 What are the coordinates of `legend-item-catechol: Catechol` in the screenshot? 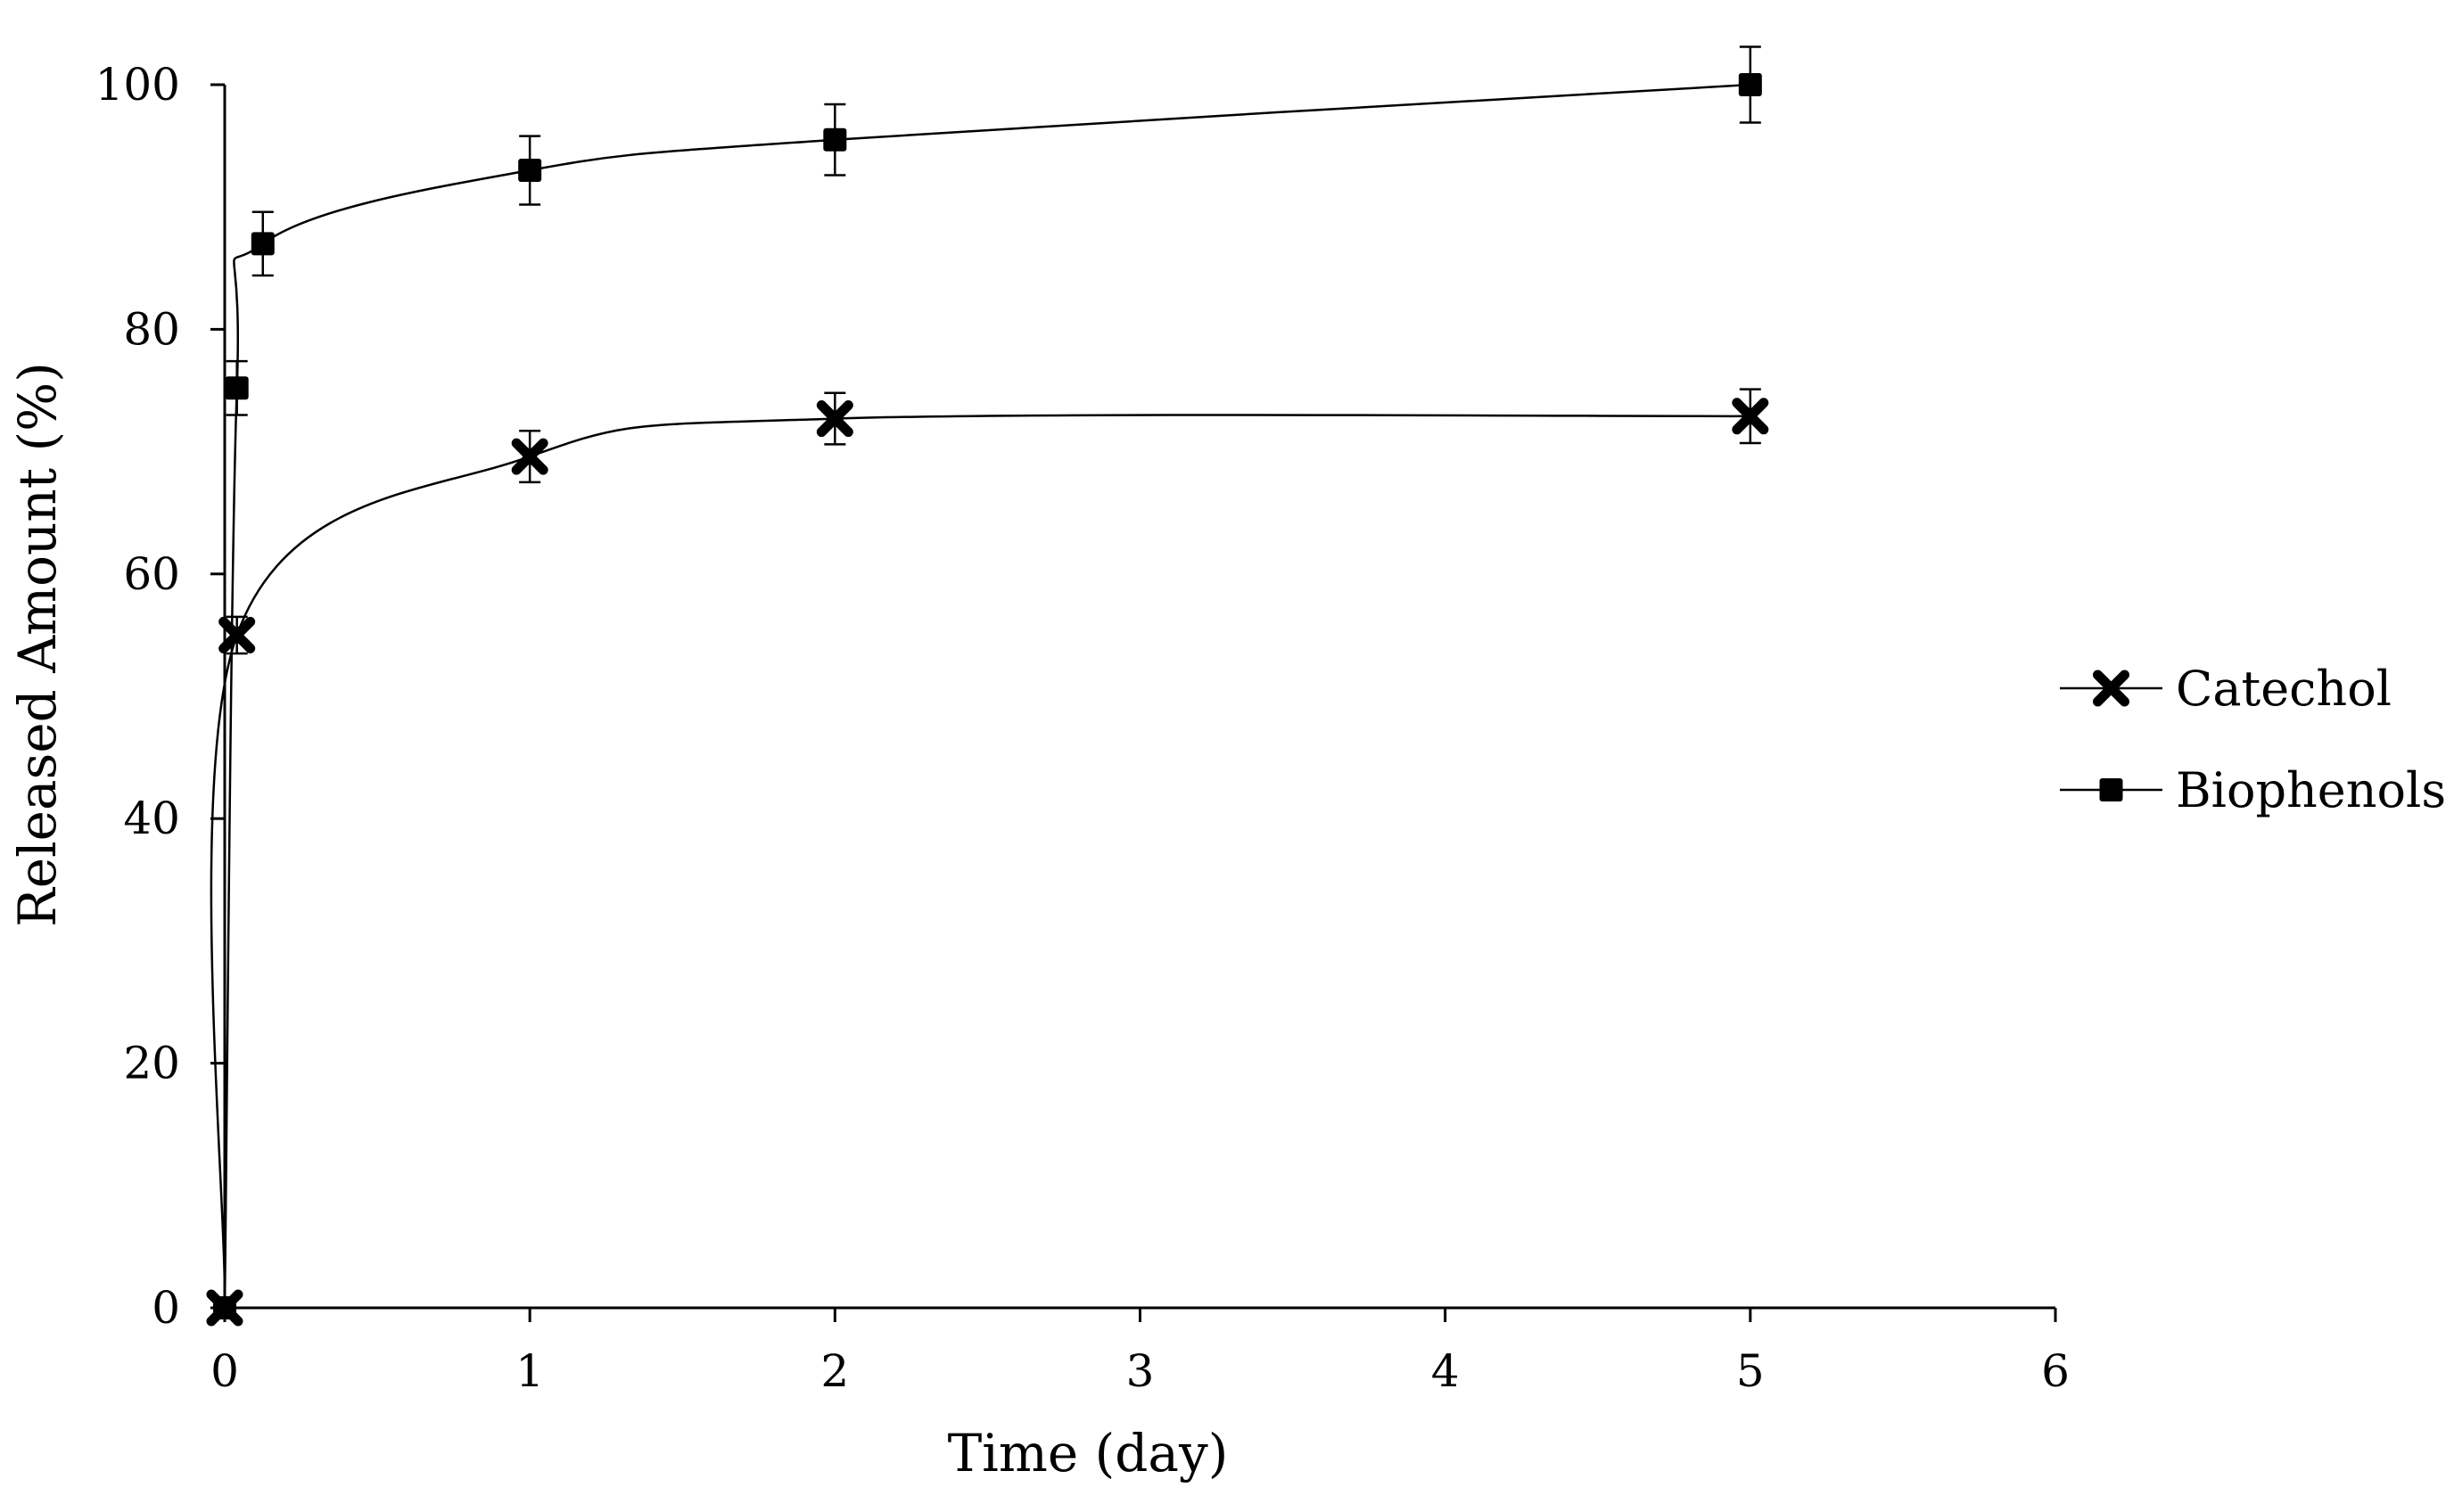 It's located at (2226, 689).